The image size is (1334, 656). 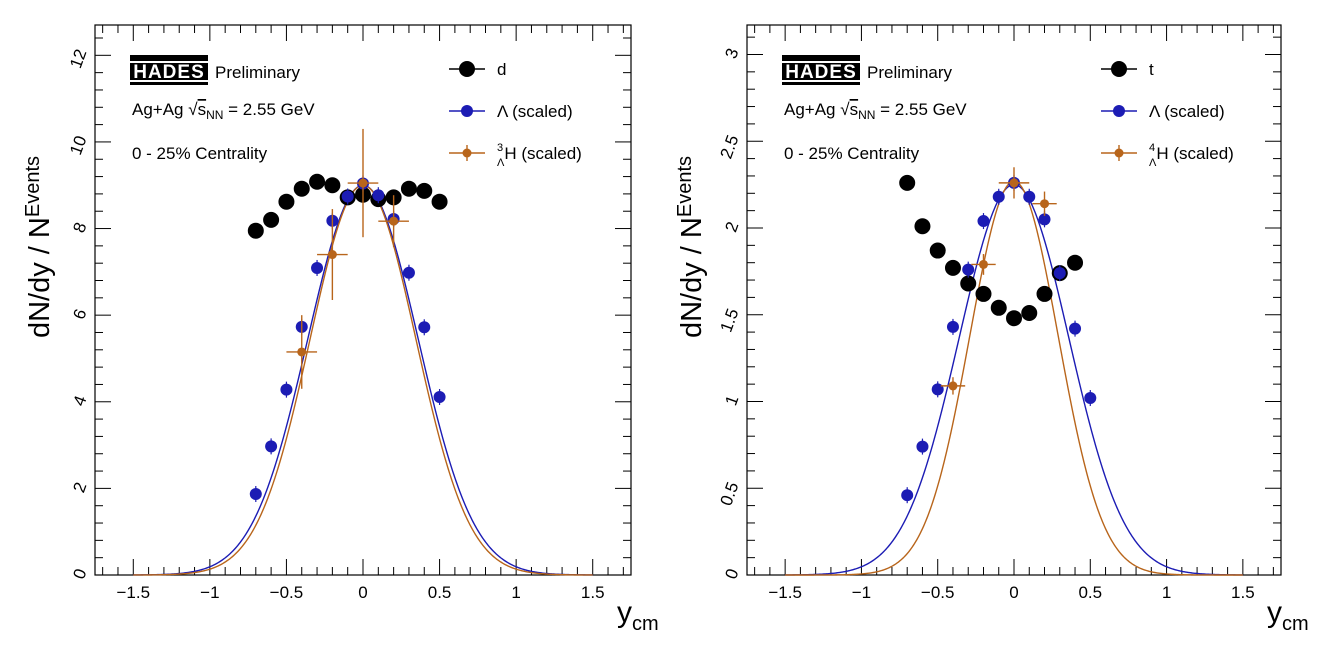 What do you see at coordinates (78, 59) in the screenshot?
I see `y-tick-label: 12` at bounding box center [78, 59].